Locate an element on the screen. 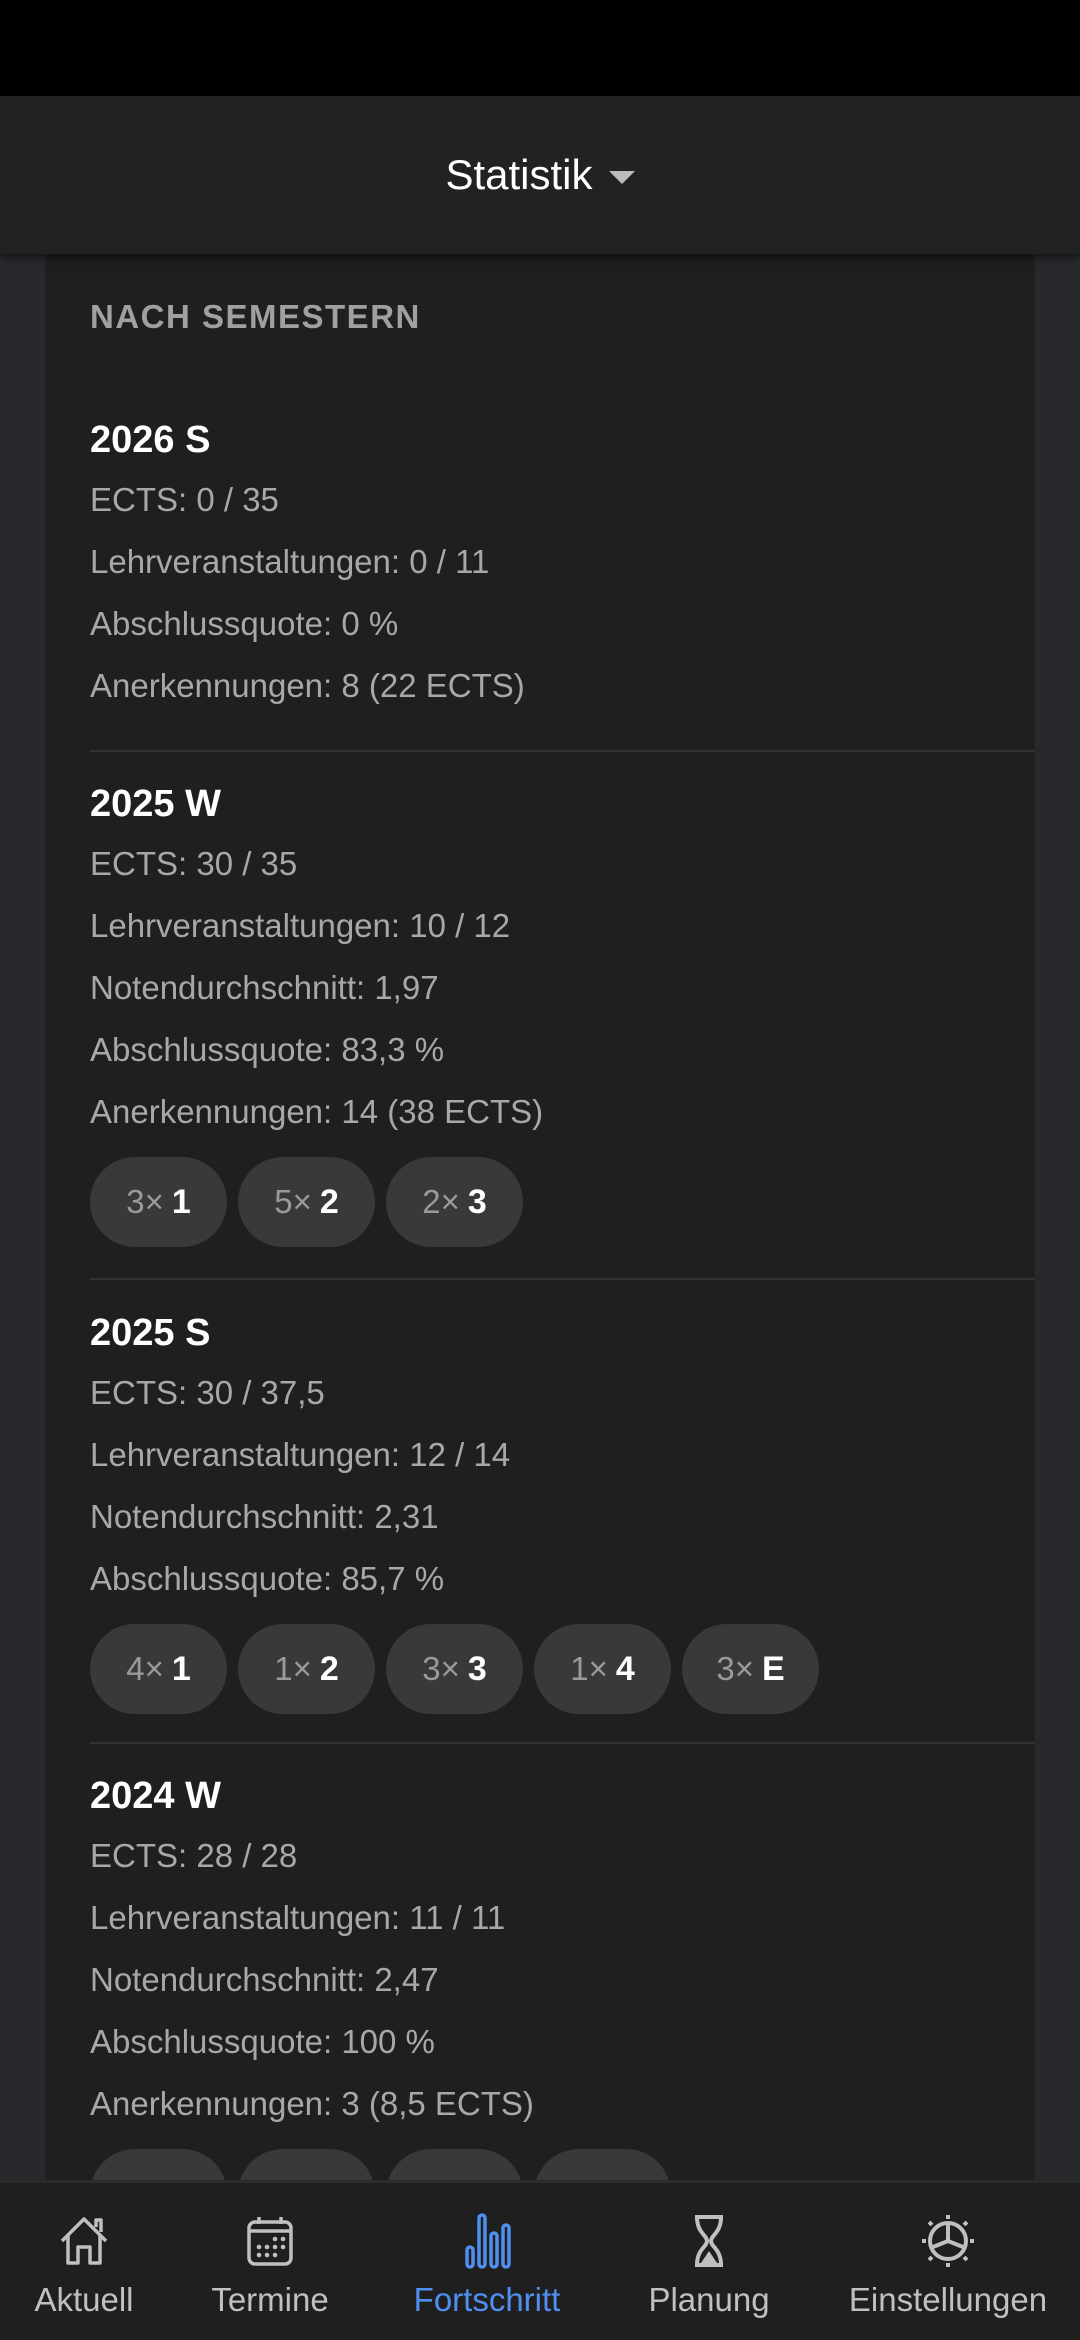  nav-label: Aktuell is located at coordinates (84, 2299).